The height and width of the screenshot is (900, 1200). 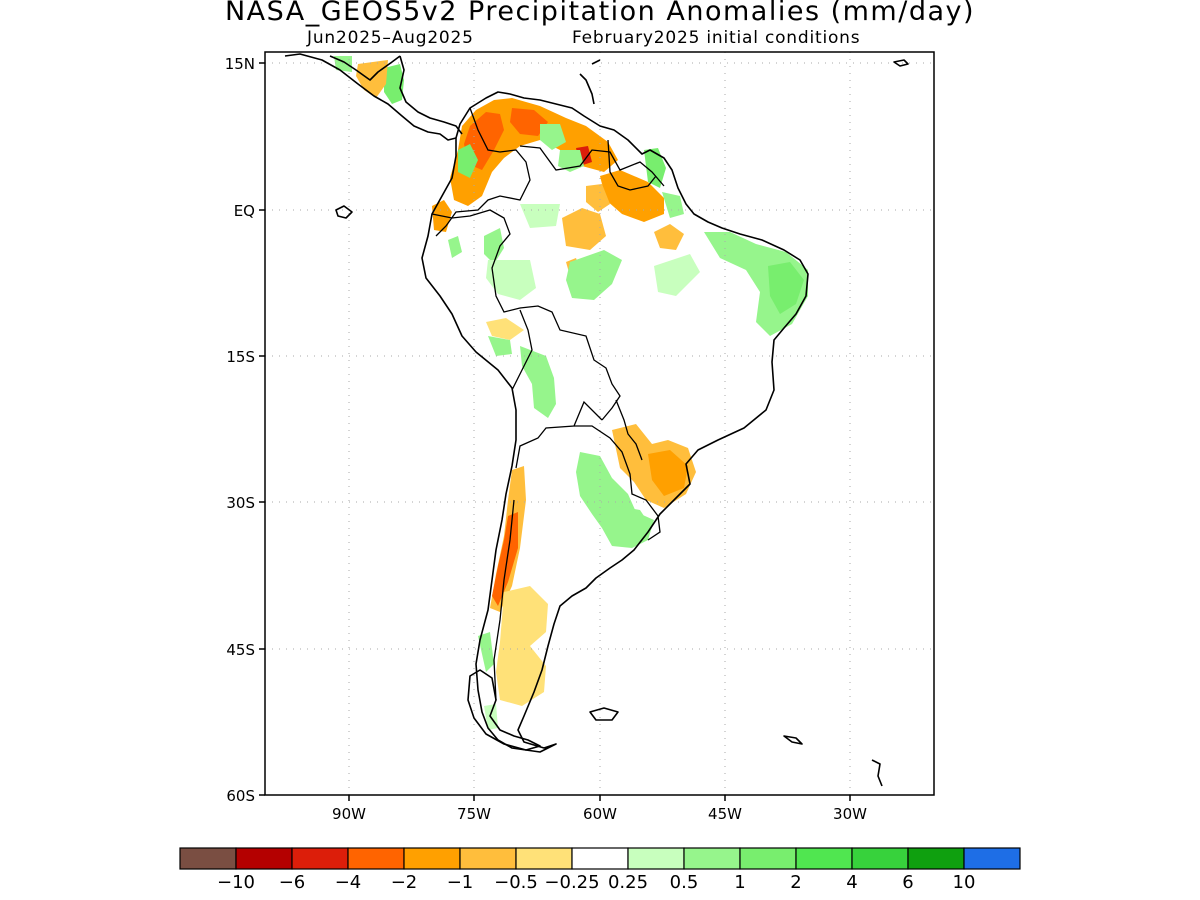 What do you see at coordinates (684, 882) in the screenshot?
I see `colorbar-label: 0.5` at bounding box center [684, 882].